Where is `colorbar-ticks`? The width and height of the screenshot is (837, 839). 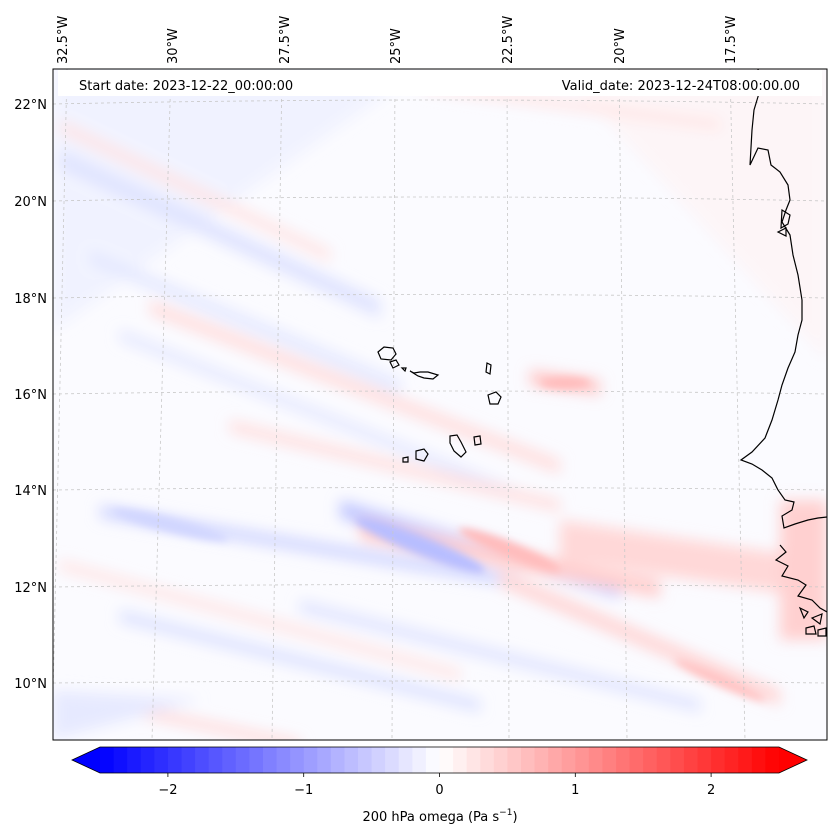 colorbar-ticks is located at coordinates (439, 775).